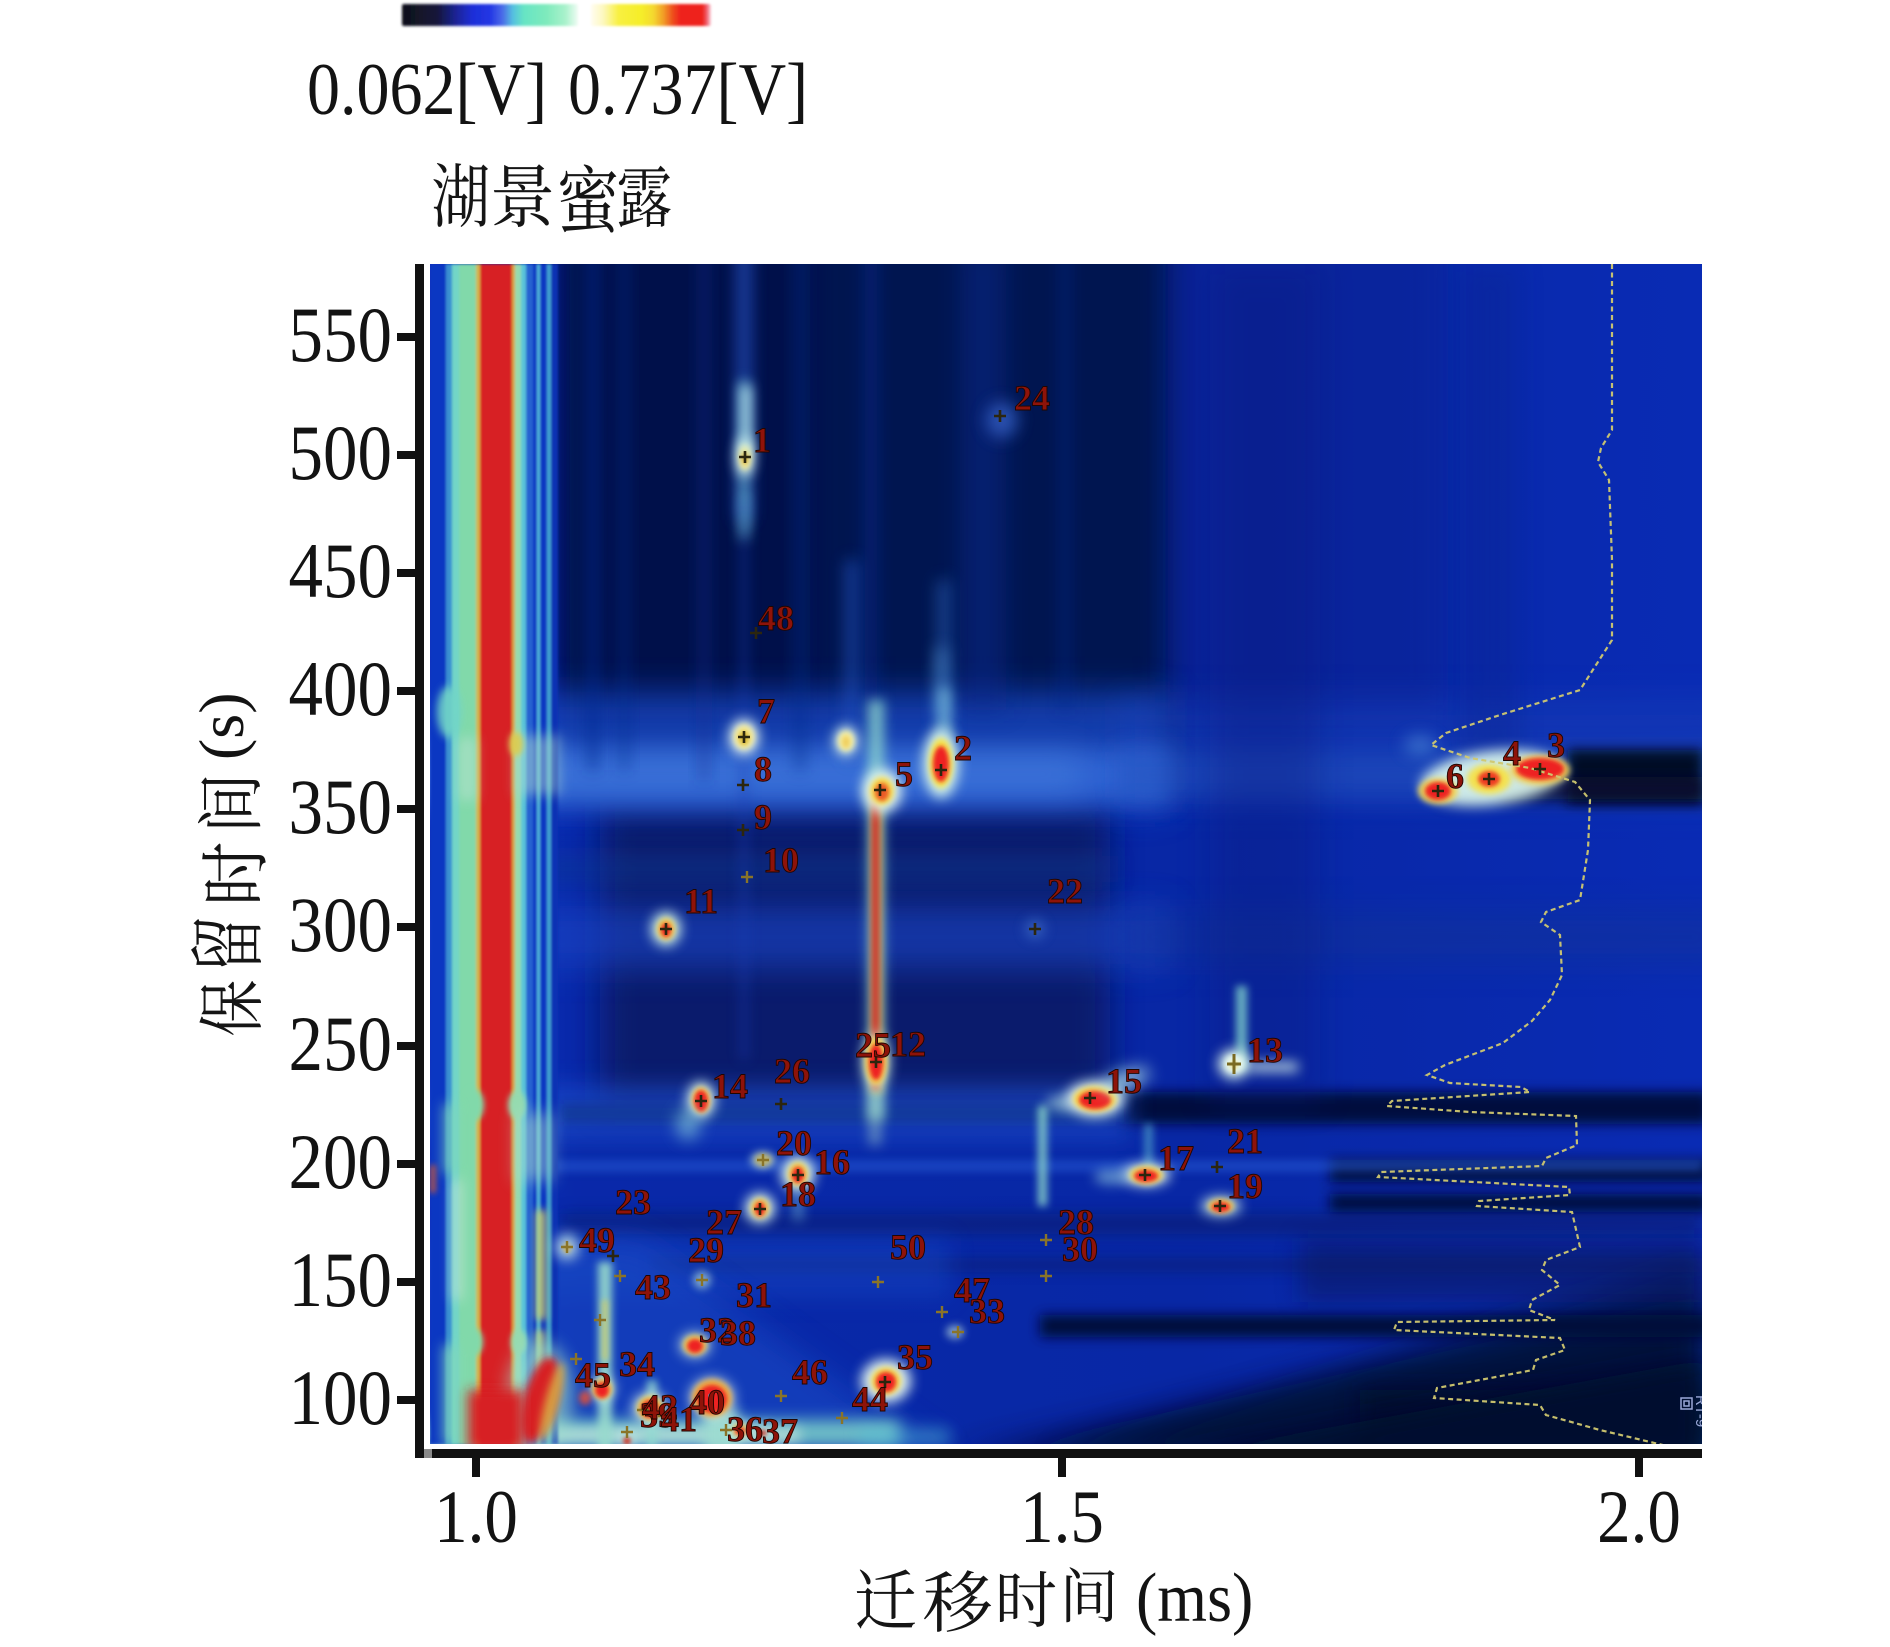 This screenshot has height=1647, width=1890. Describe the element at coordinates (1076, 1222) in the screenshot. I see `svg-text: 28` at that location.